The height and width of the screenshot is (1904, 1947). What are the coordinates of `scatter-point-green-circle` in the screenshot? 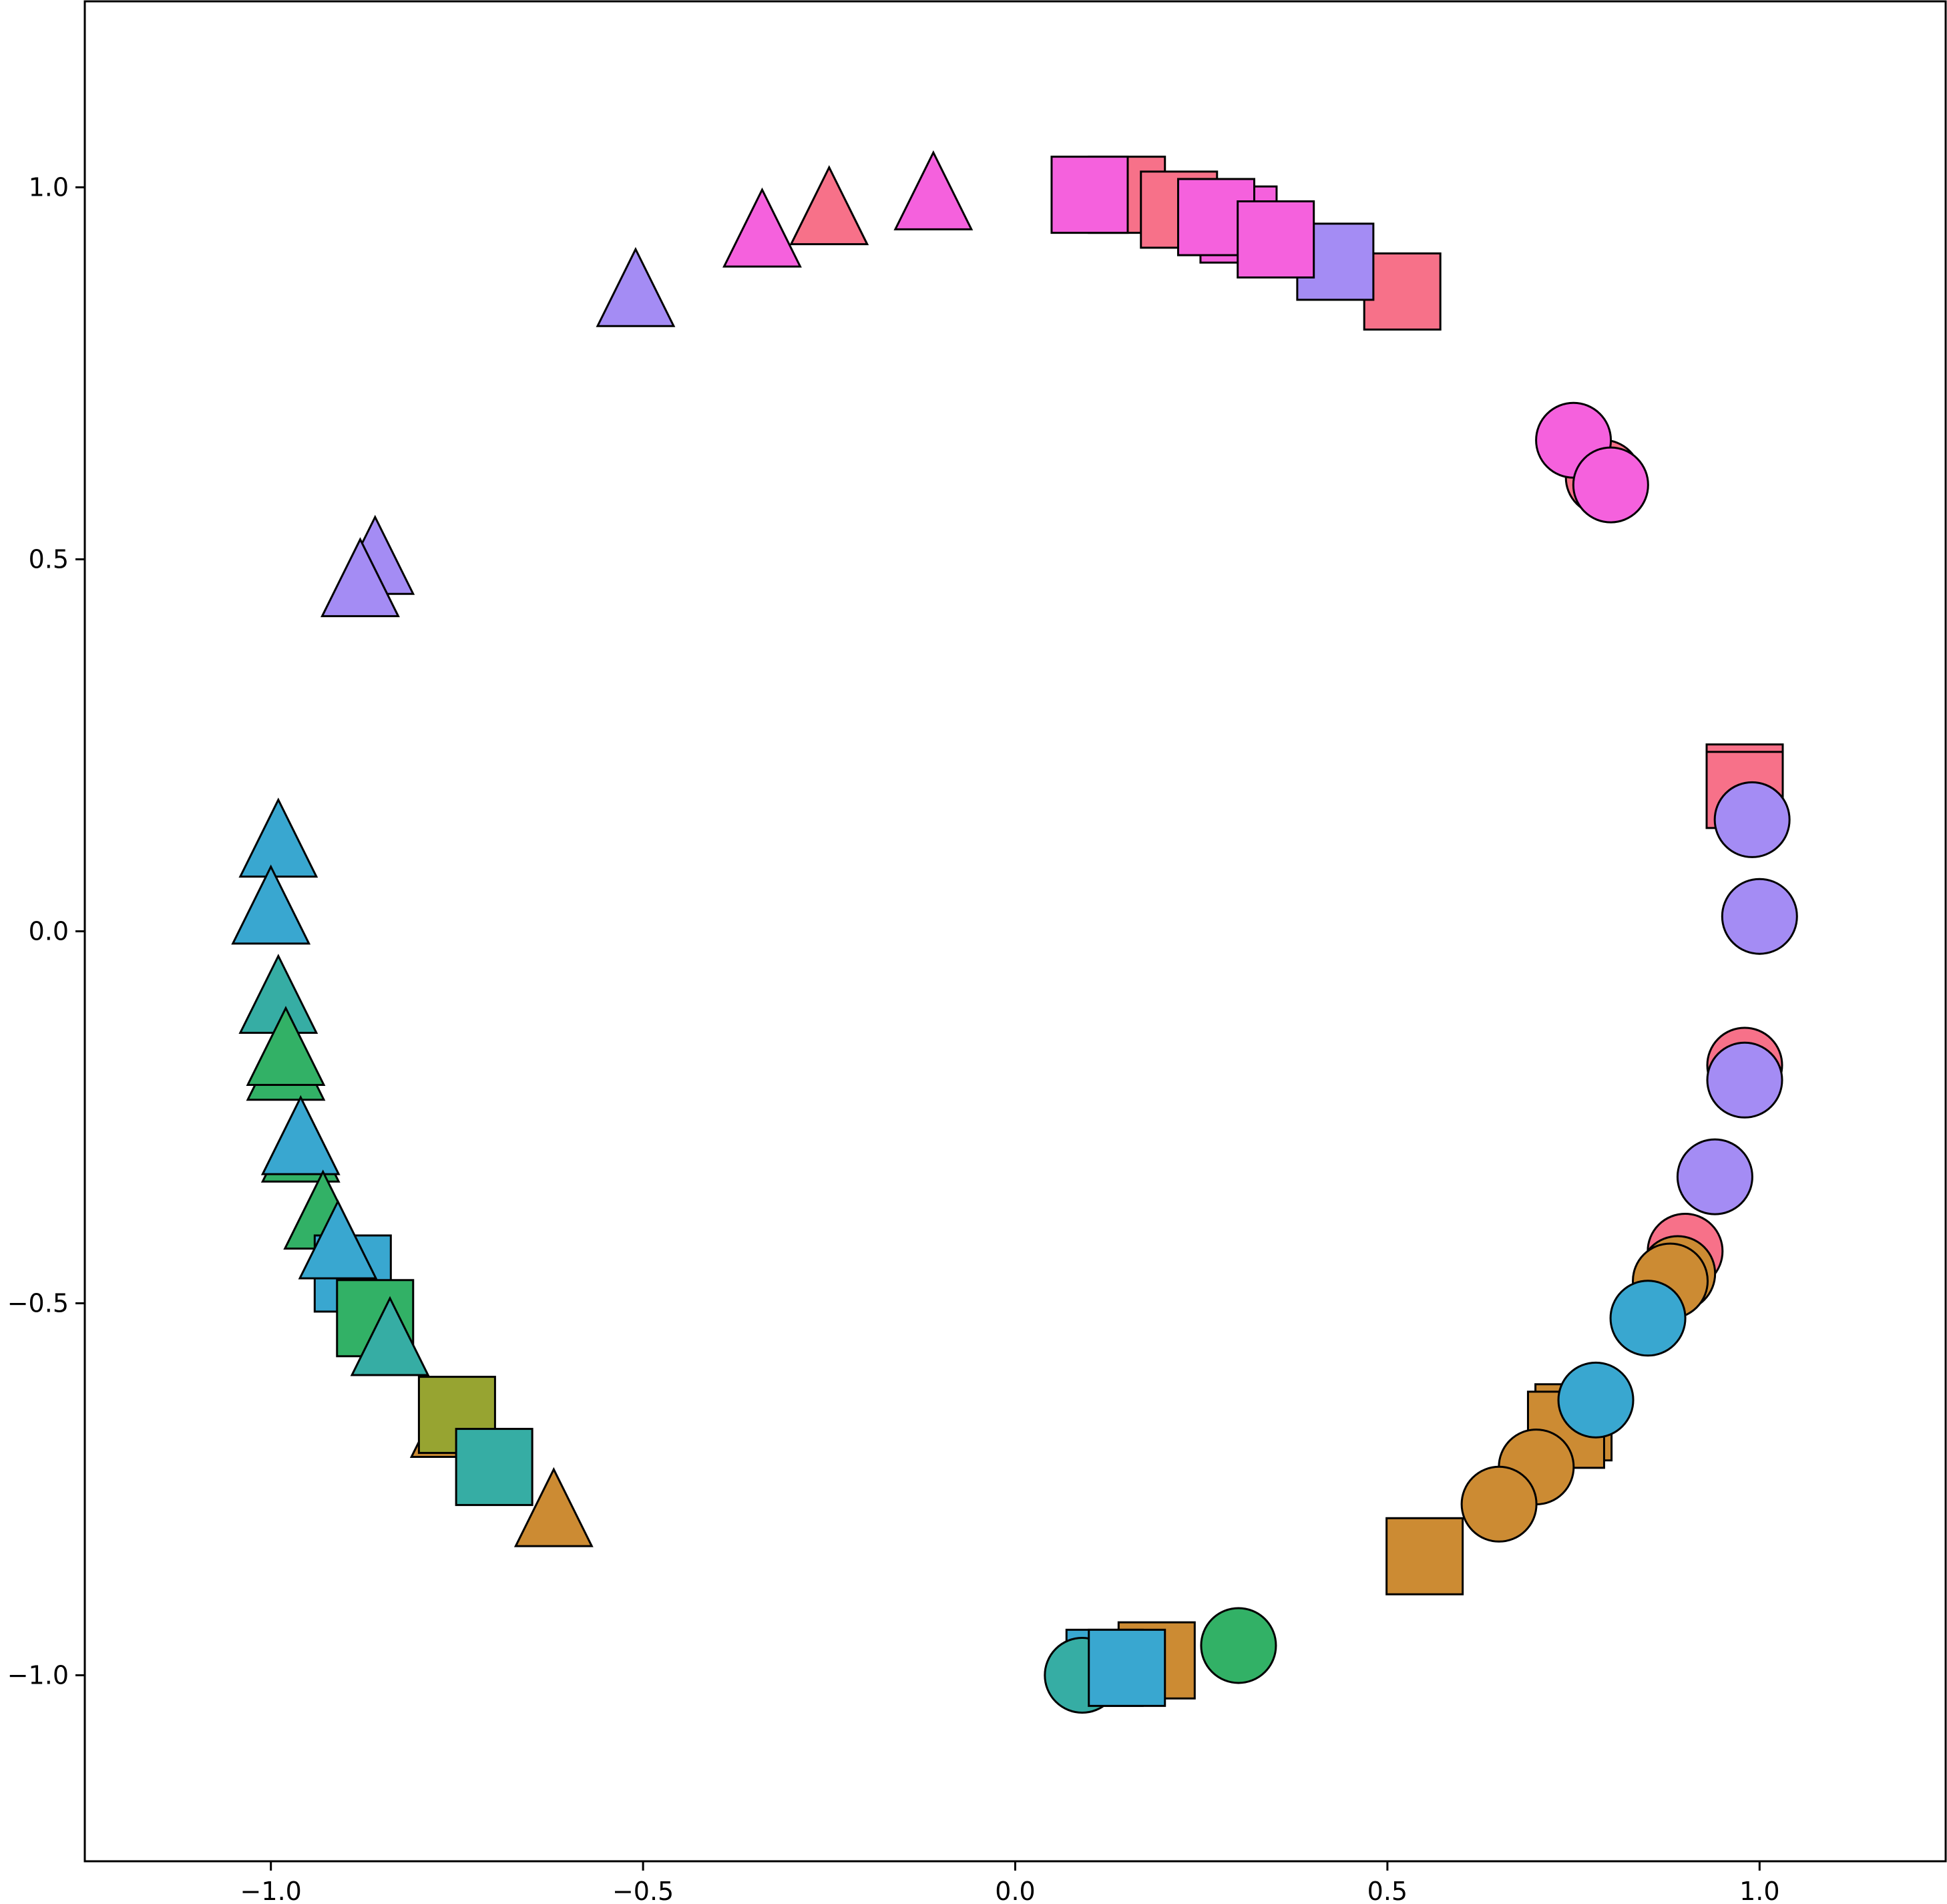 It's located at (1238, 1645).